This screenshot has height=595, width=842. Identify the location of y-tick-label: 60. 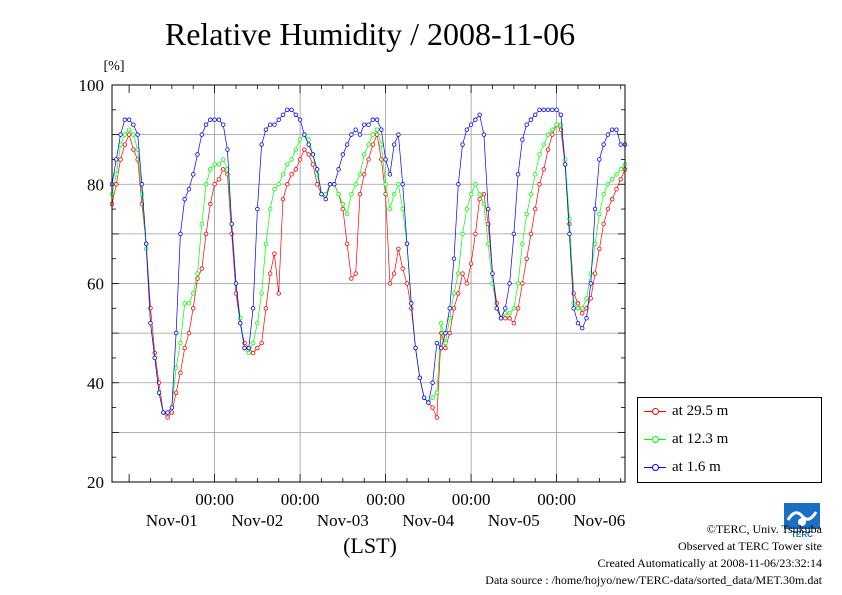
(95, 284).